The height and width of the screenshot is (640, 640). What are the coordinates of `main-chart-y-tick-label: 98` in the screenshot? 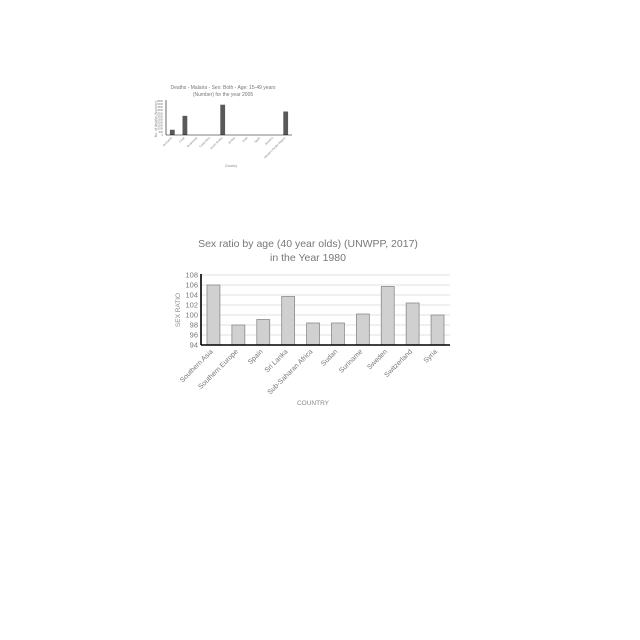 It's located at (194, 325).